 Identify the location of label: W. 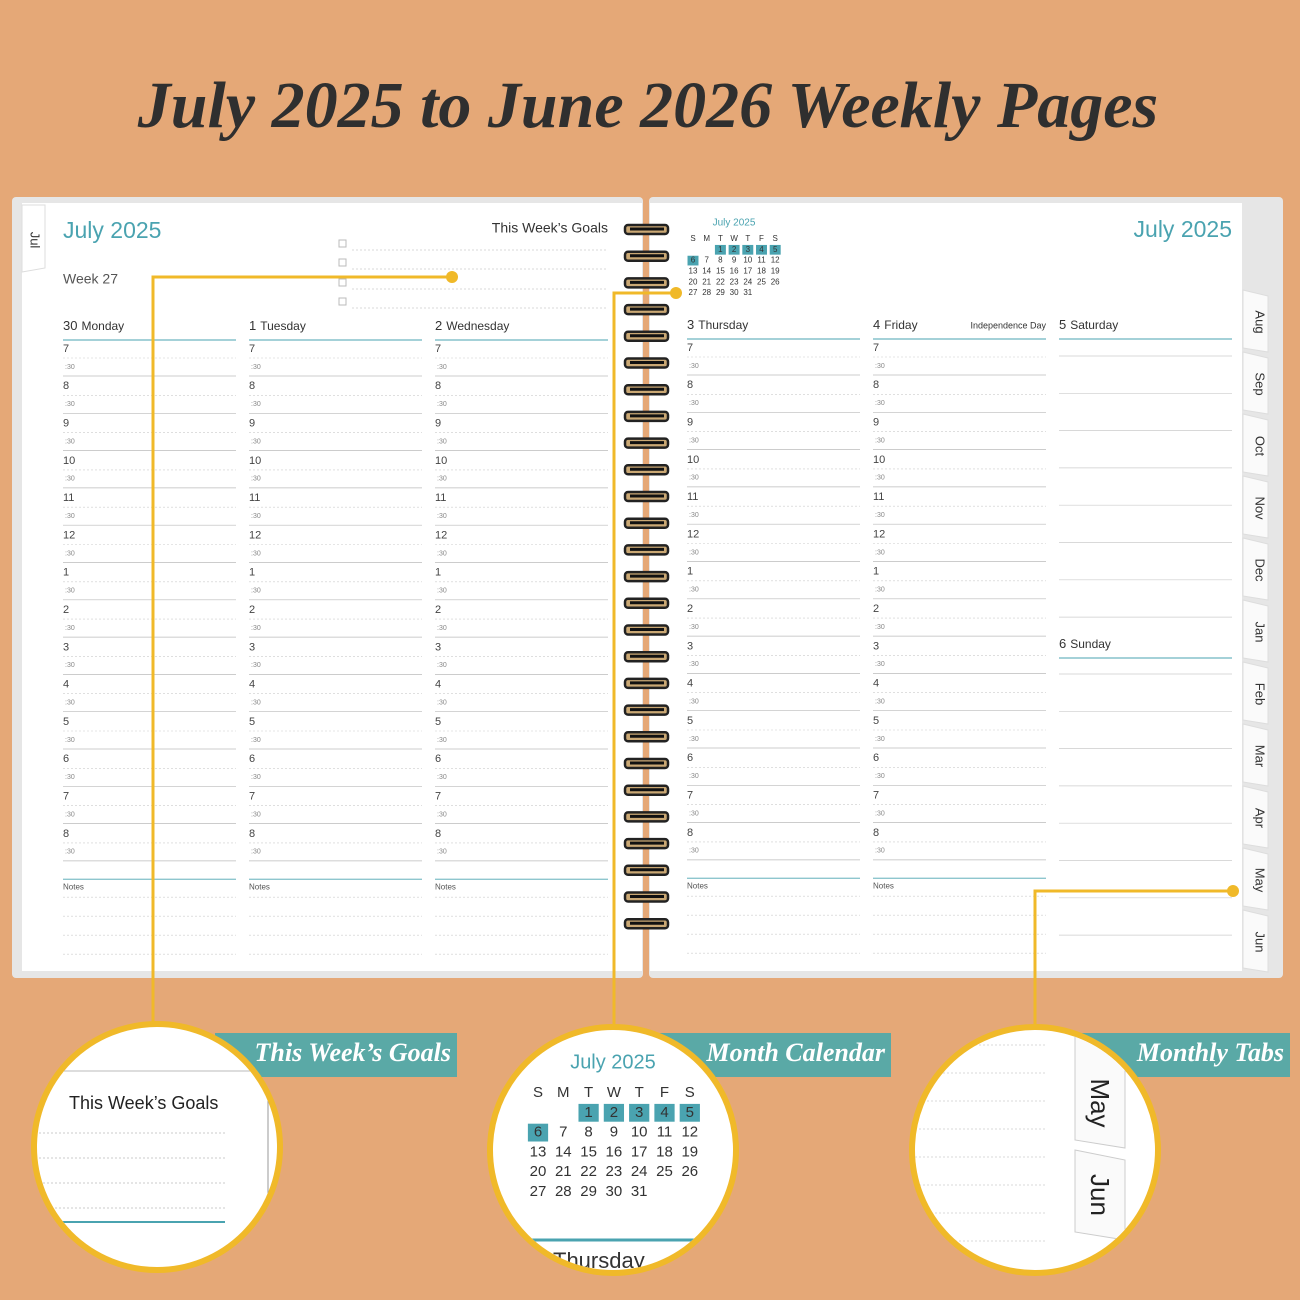
(614, 1092).